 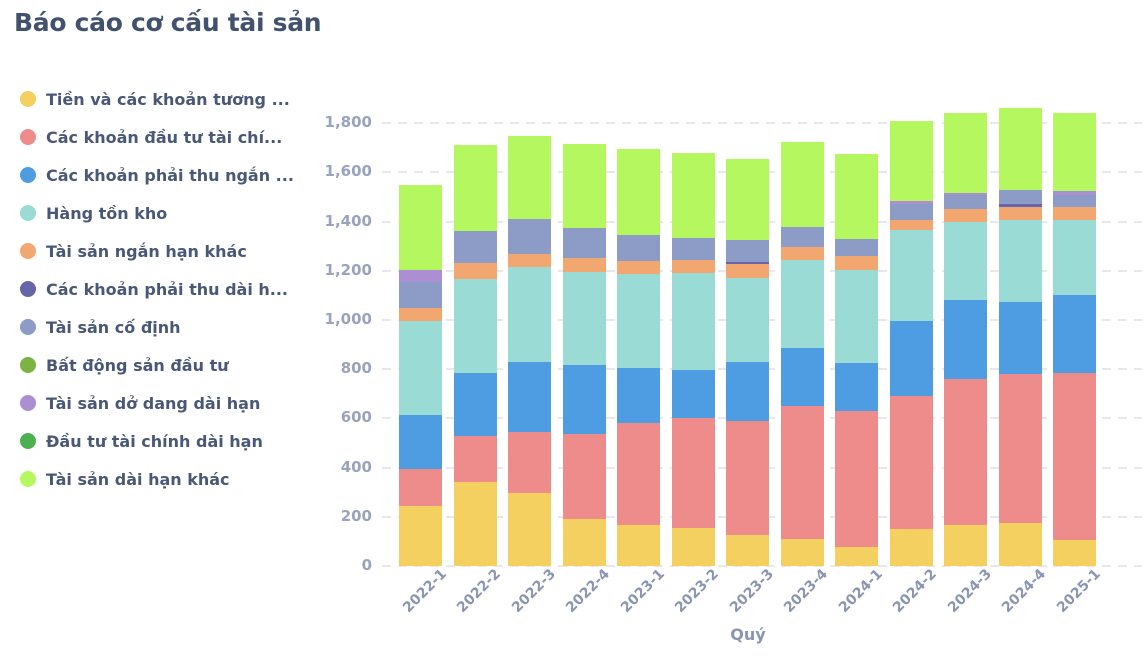 I want to click on legend-item: Hàng tồn kho, so click(x=93, y=213).